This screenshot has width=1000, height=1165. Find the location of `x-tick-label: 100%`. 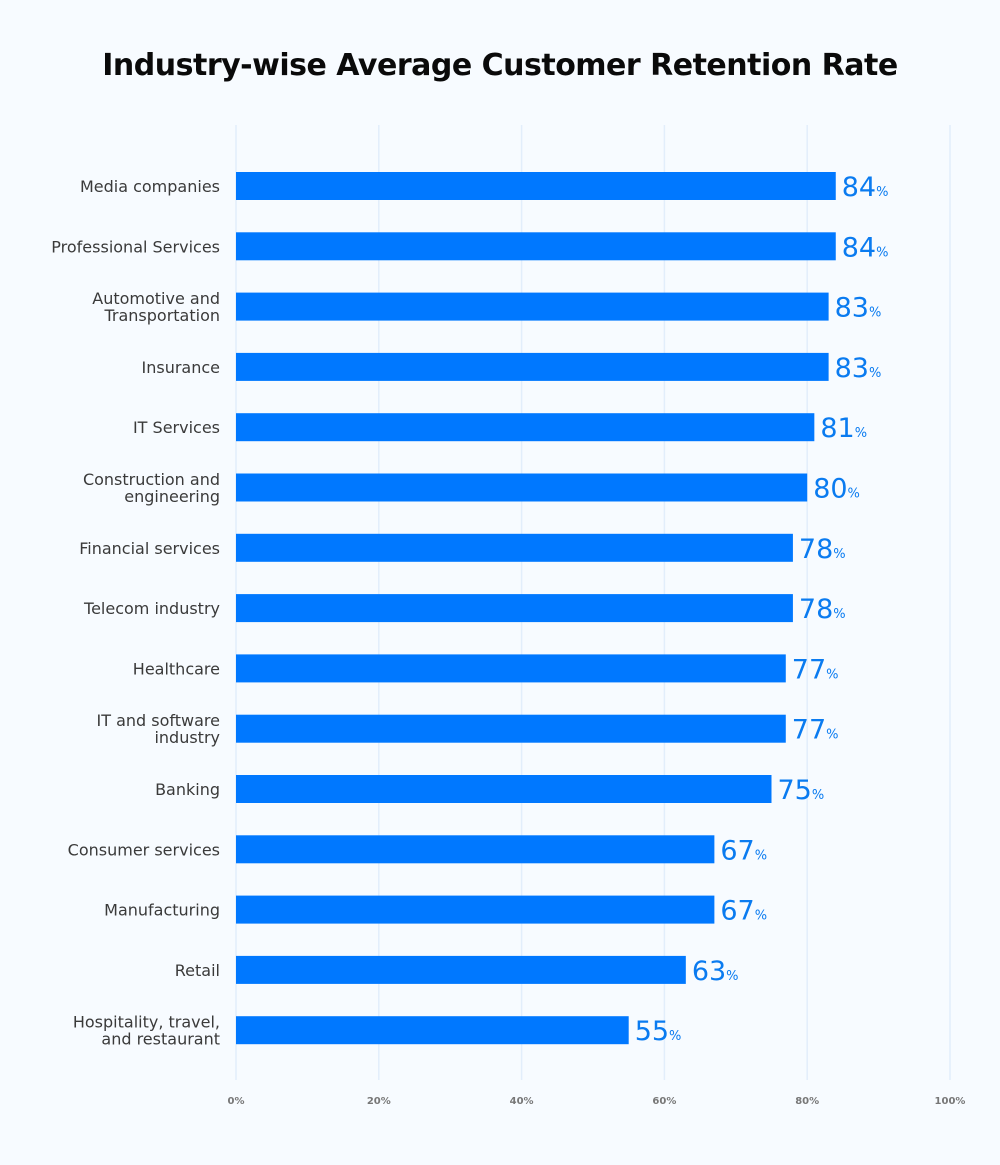

x-tick-label: 100% is located at coordinates (950, 1101).